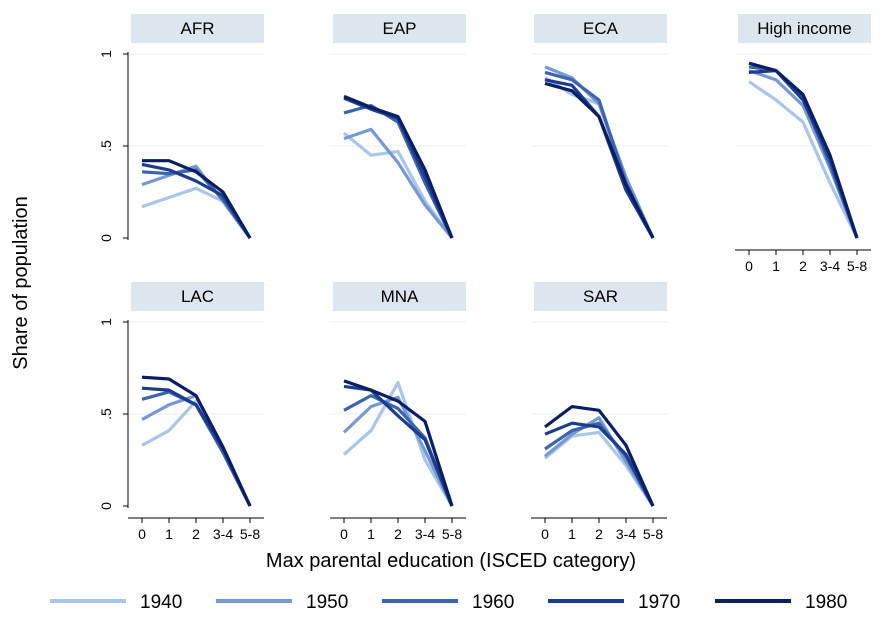  Describe the element at coordinates (493, 602) in the screenshot. I see `legend-label: 1960` at that location.